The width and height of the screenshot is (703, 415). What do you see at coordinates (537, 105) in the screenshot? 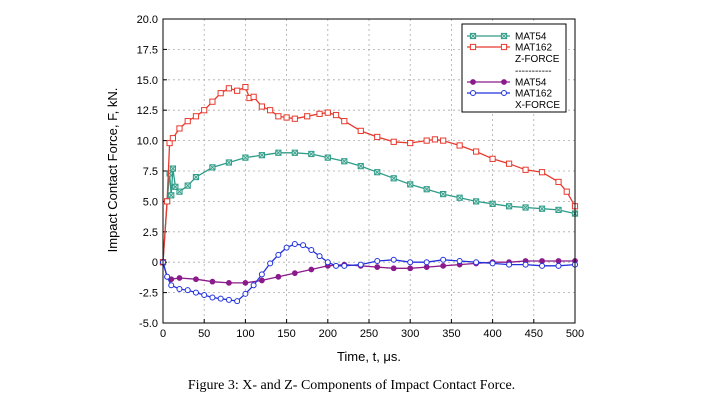
I see `legend-group-label-x: X-FORCE` at bounding box center [537, 105].